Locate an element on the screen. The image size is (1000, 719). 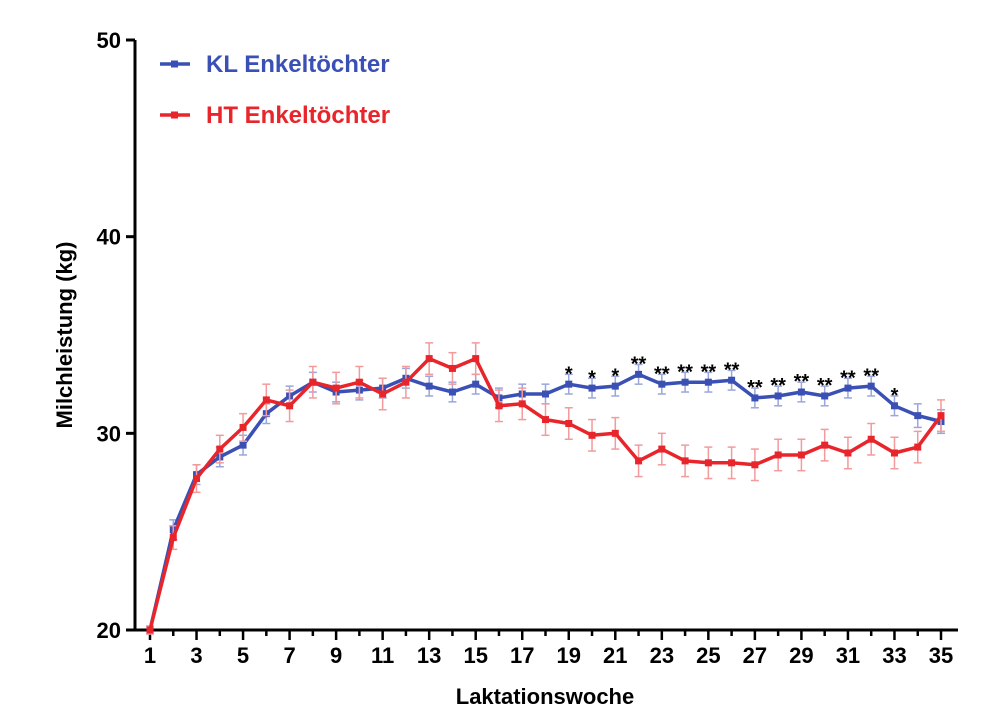
x-tick-label: 19 is located at coordinates (569, 655).